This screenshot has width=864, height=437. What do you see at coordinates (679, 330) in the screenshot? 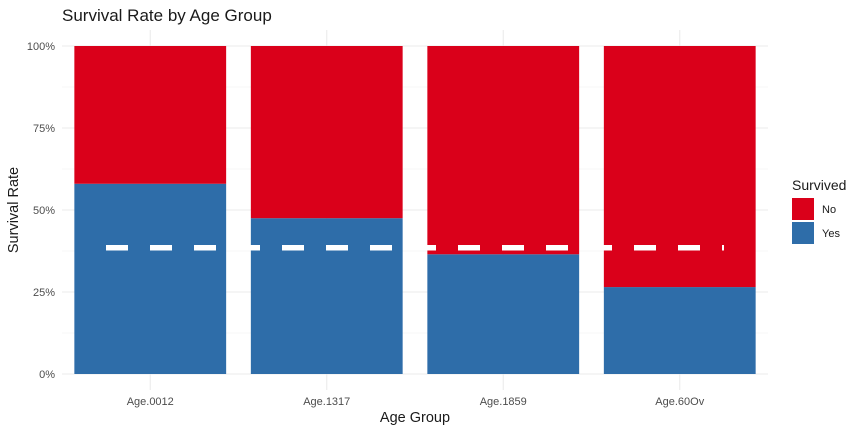
I see `bar-yes-age-60ov` at bounding box center [679, 330].